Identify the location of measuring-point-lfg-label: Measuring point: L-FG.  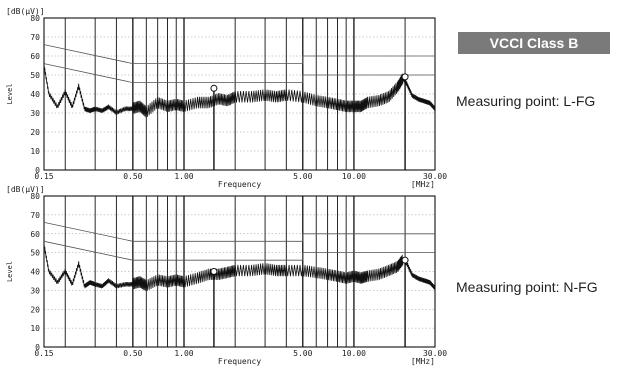
(526, 101).